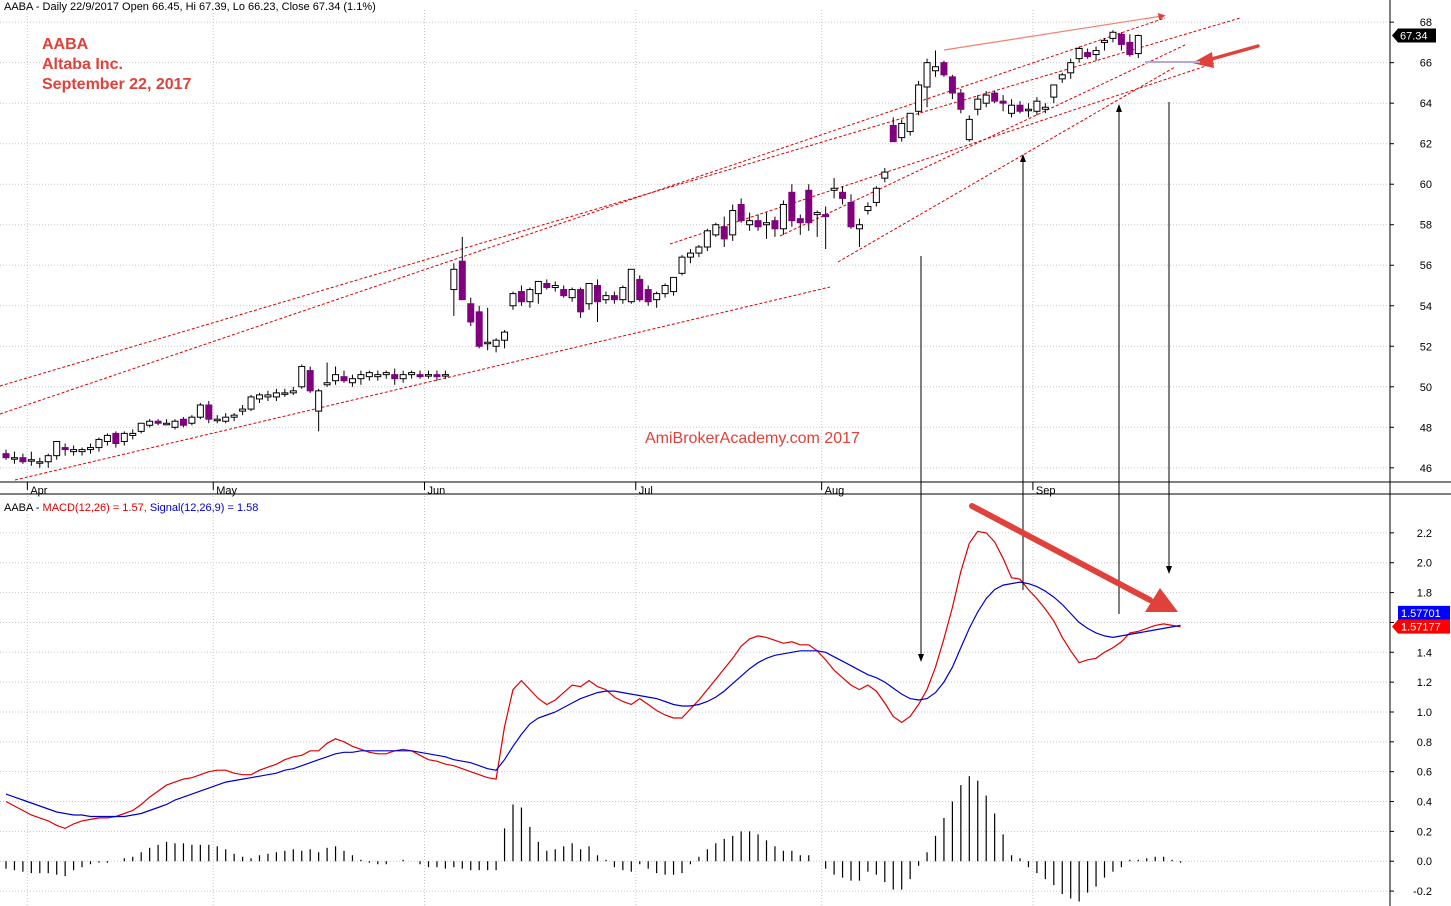 This screenshot has height=906, width=1451. Describe the element at coordinates (1426, 428) in the screenshot. I see `price-y-tick-label: 48` at that location.